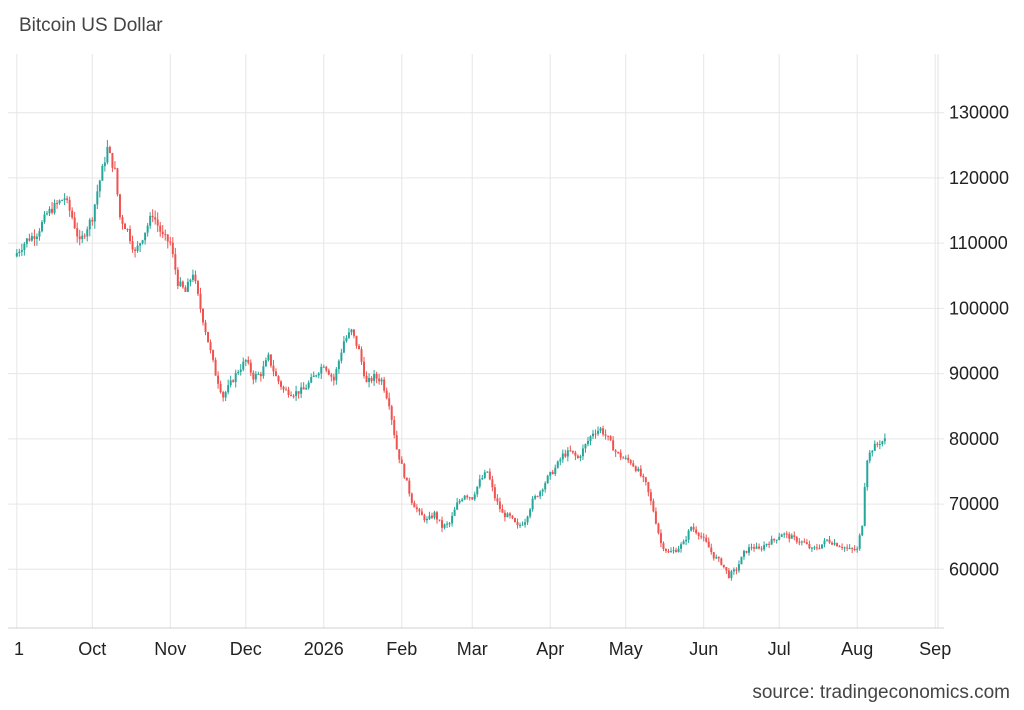 This screenshot has height=710, width=1024. What do you see at coordinates (401, 649) in the screenshot?
I see `x-tick-label: Feb` at bounding box center [401, 649].